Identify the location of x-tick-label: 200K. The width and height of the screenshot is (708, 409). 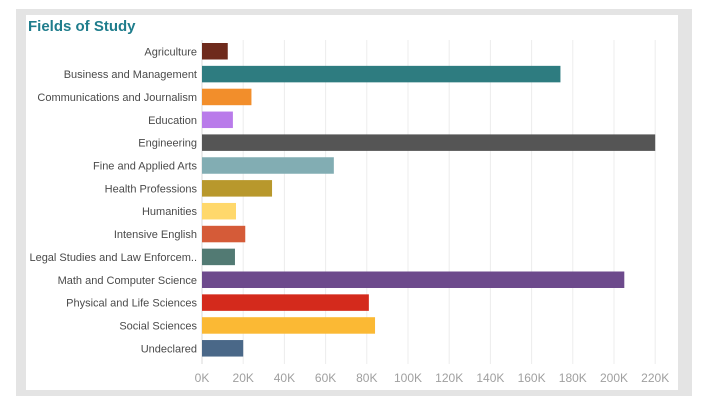
(614, 378).